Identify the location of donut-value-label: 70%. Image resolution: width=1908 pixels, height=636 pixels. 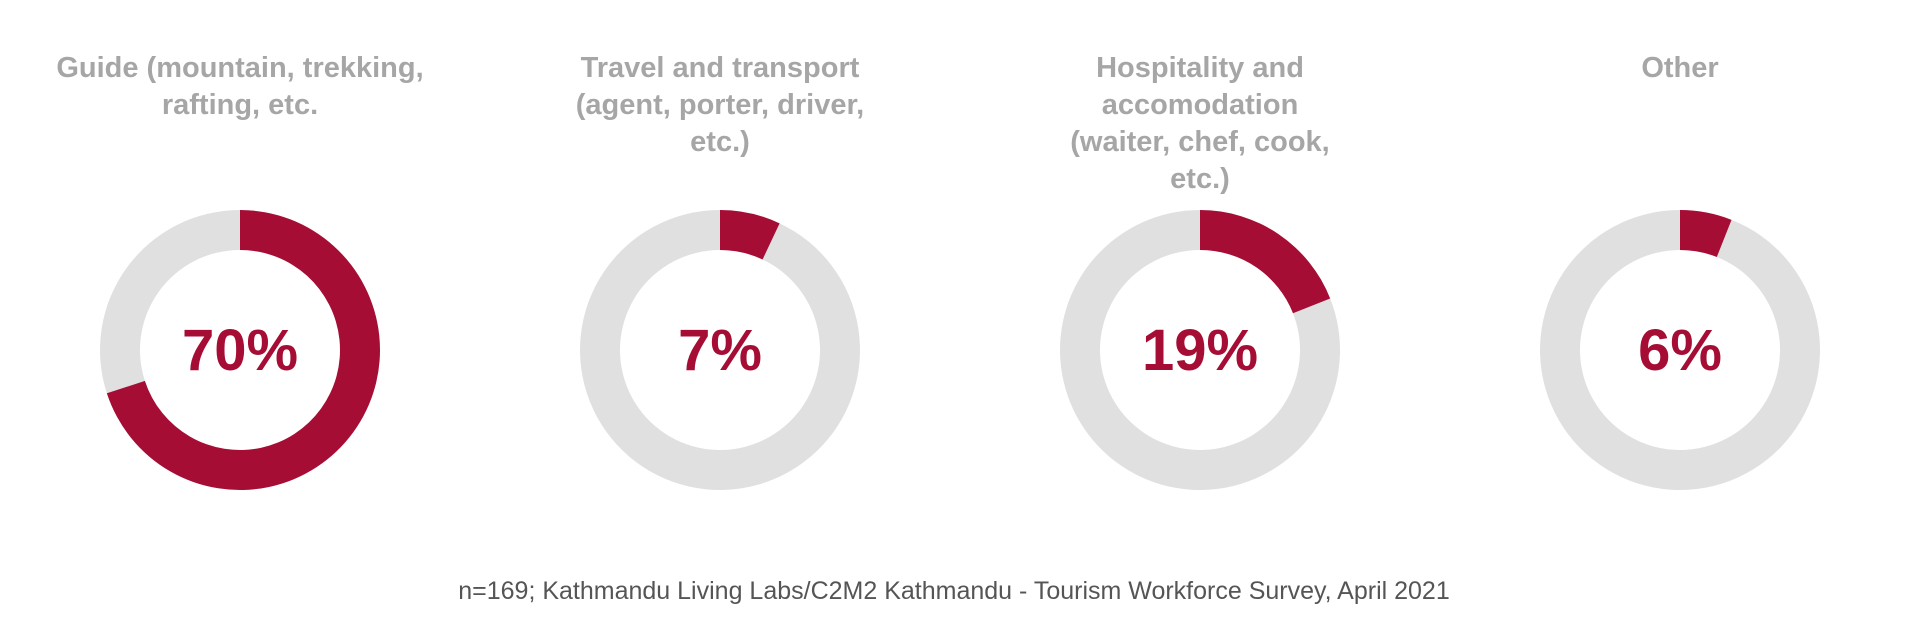
(240, 350).